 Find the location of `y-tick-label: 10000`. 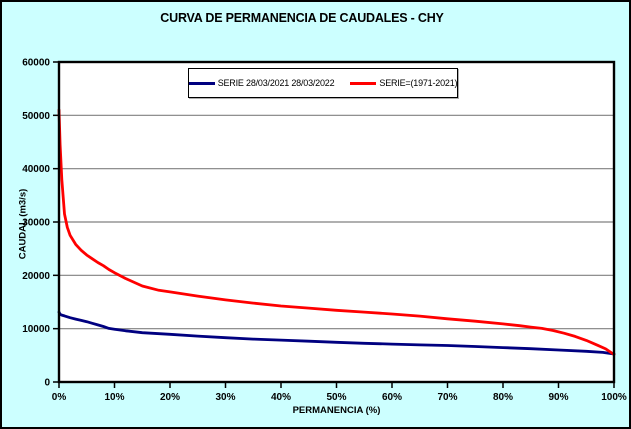

y-tick-label: 10000 is located at coordinates (36, 329).